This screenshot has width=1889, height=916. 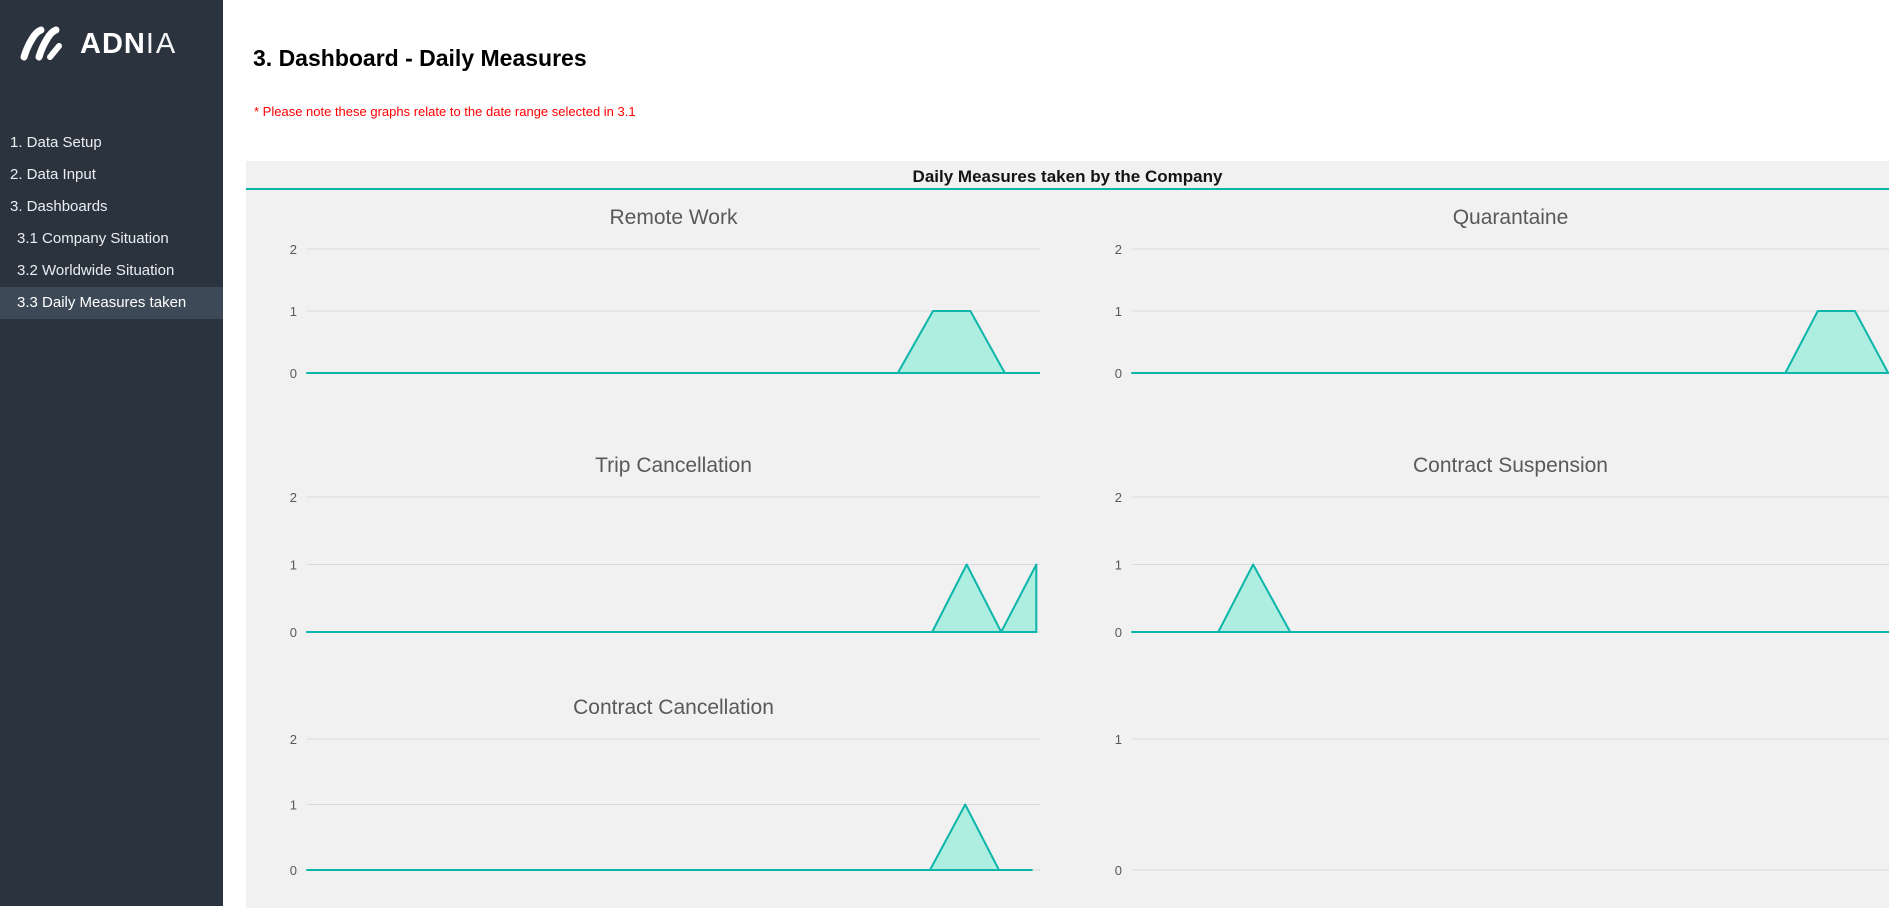 I want to click on sidebar-item-data-setup: 1. Data Setup, so click(x=56, y=142).